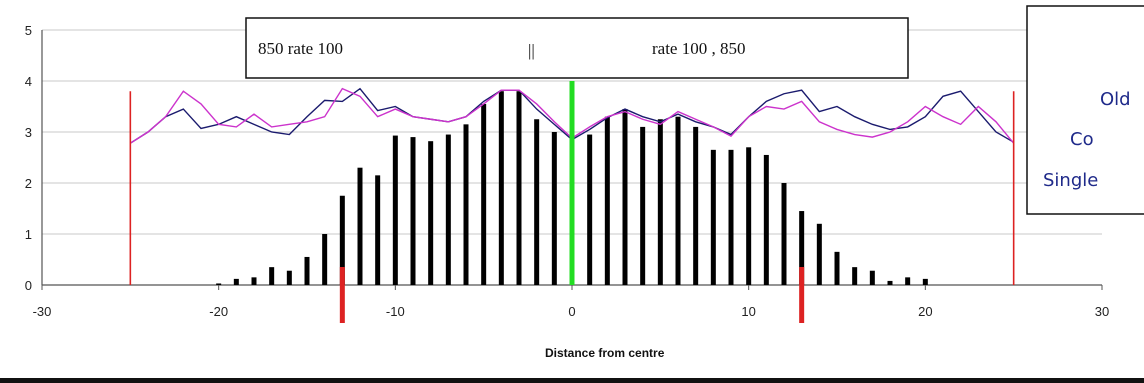 This screenshot has width=1144, height=383. Describe the element at coordinates (577, 48) in the screenshot. I see `annotation-box: 850 rate 100 || rate 100 , 850` at that location.